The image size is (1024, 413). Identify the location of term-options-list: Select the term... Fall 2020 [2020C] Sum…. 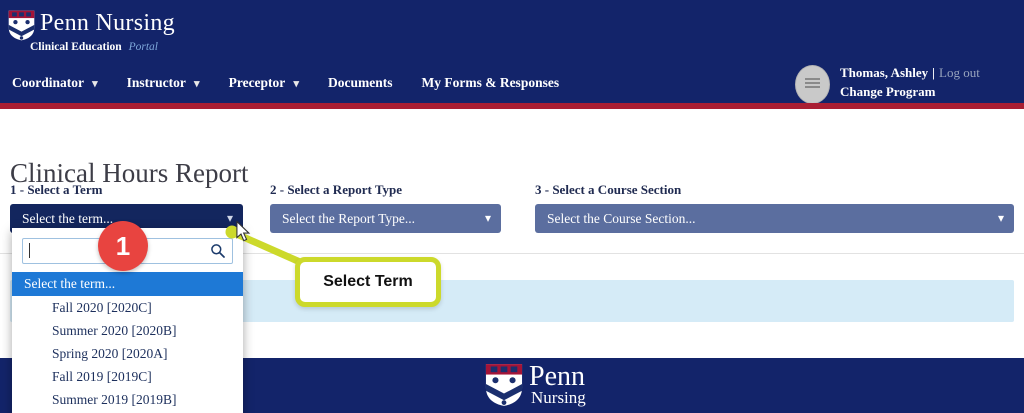
(127, 341).